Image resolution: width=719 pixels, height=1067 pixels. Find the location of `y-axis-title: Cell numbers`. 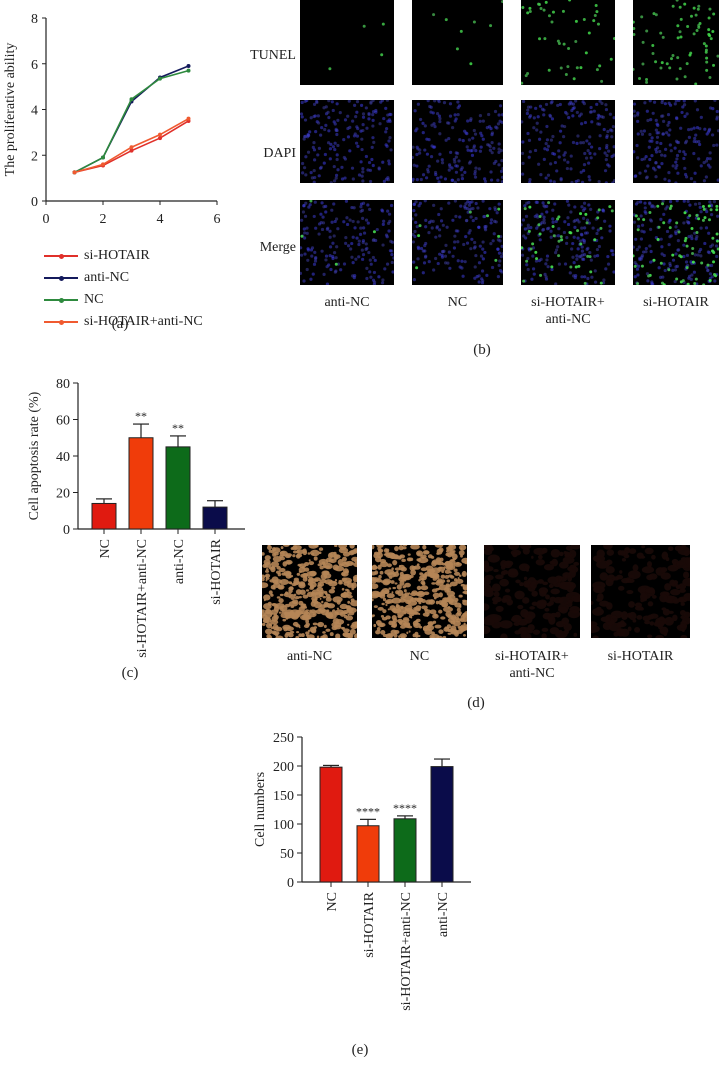

y-axis-title: Cell numbers is located at coordinates (260, 809).